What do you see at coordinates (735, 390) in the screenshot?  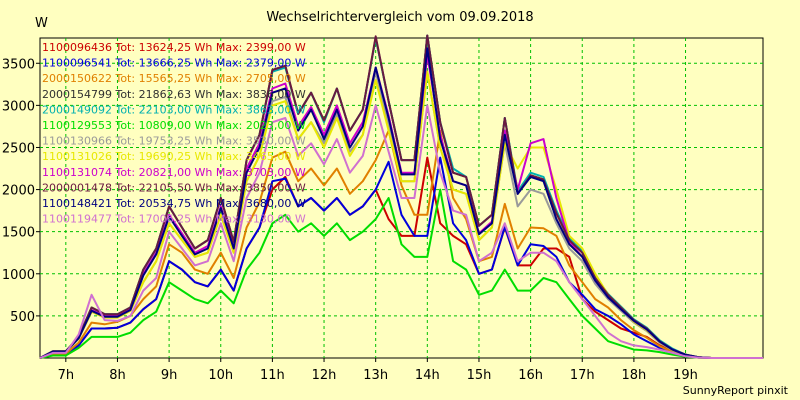 I see `footer-credit: SunnyReport pinxit` at bounding box center [735, 390].